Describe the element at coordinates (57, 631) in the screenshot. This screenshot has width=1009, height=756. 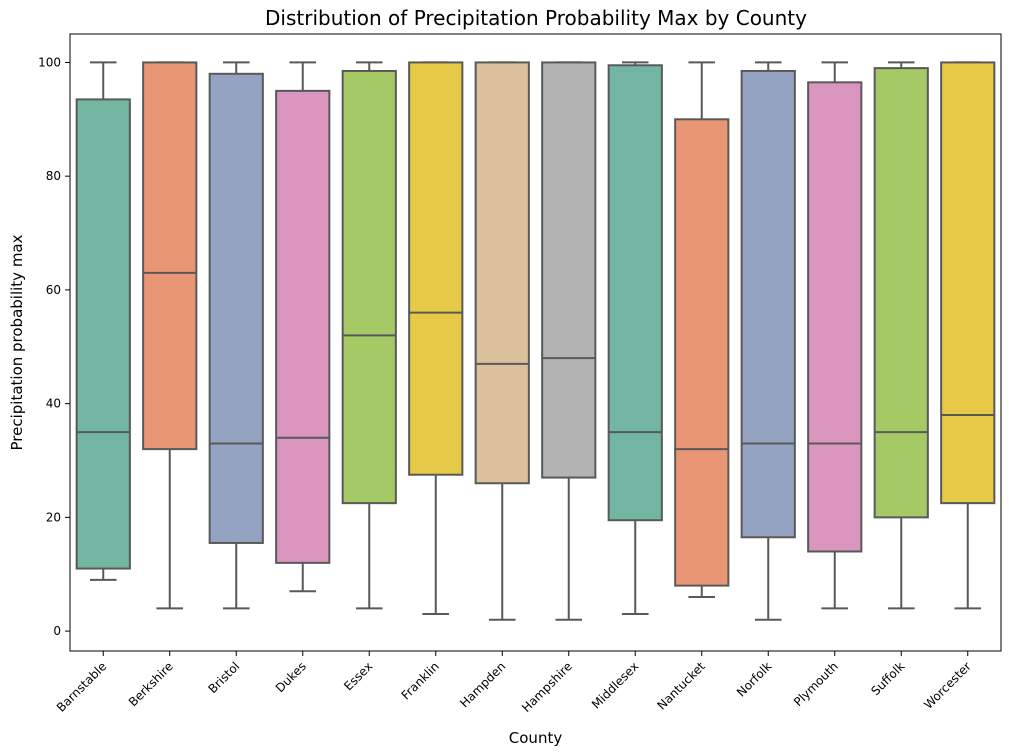
I see `y-tick-label: 0` at that location.